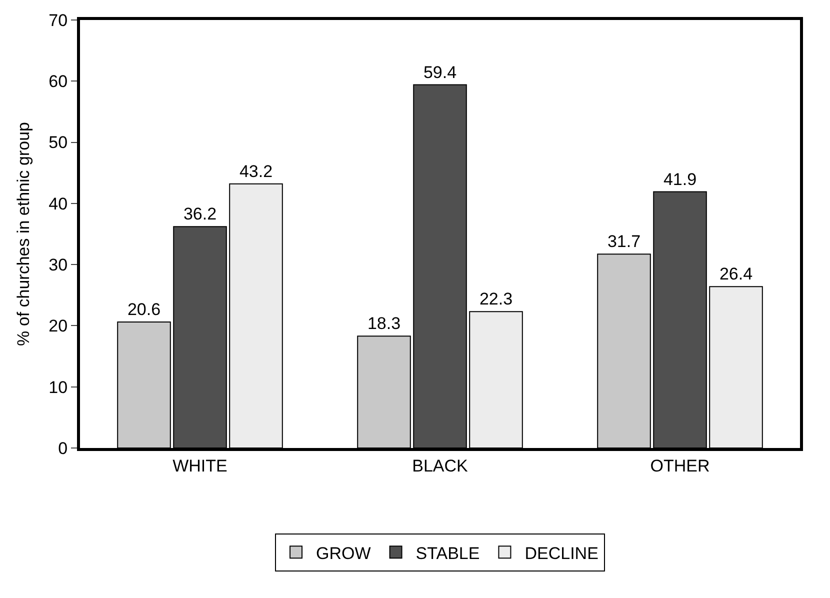 This screenshot has width=830, height=598. Describe the element at coordinates (384, 324) in the screenshot. I see `data-label: 18.3` at that location.